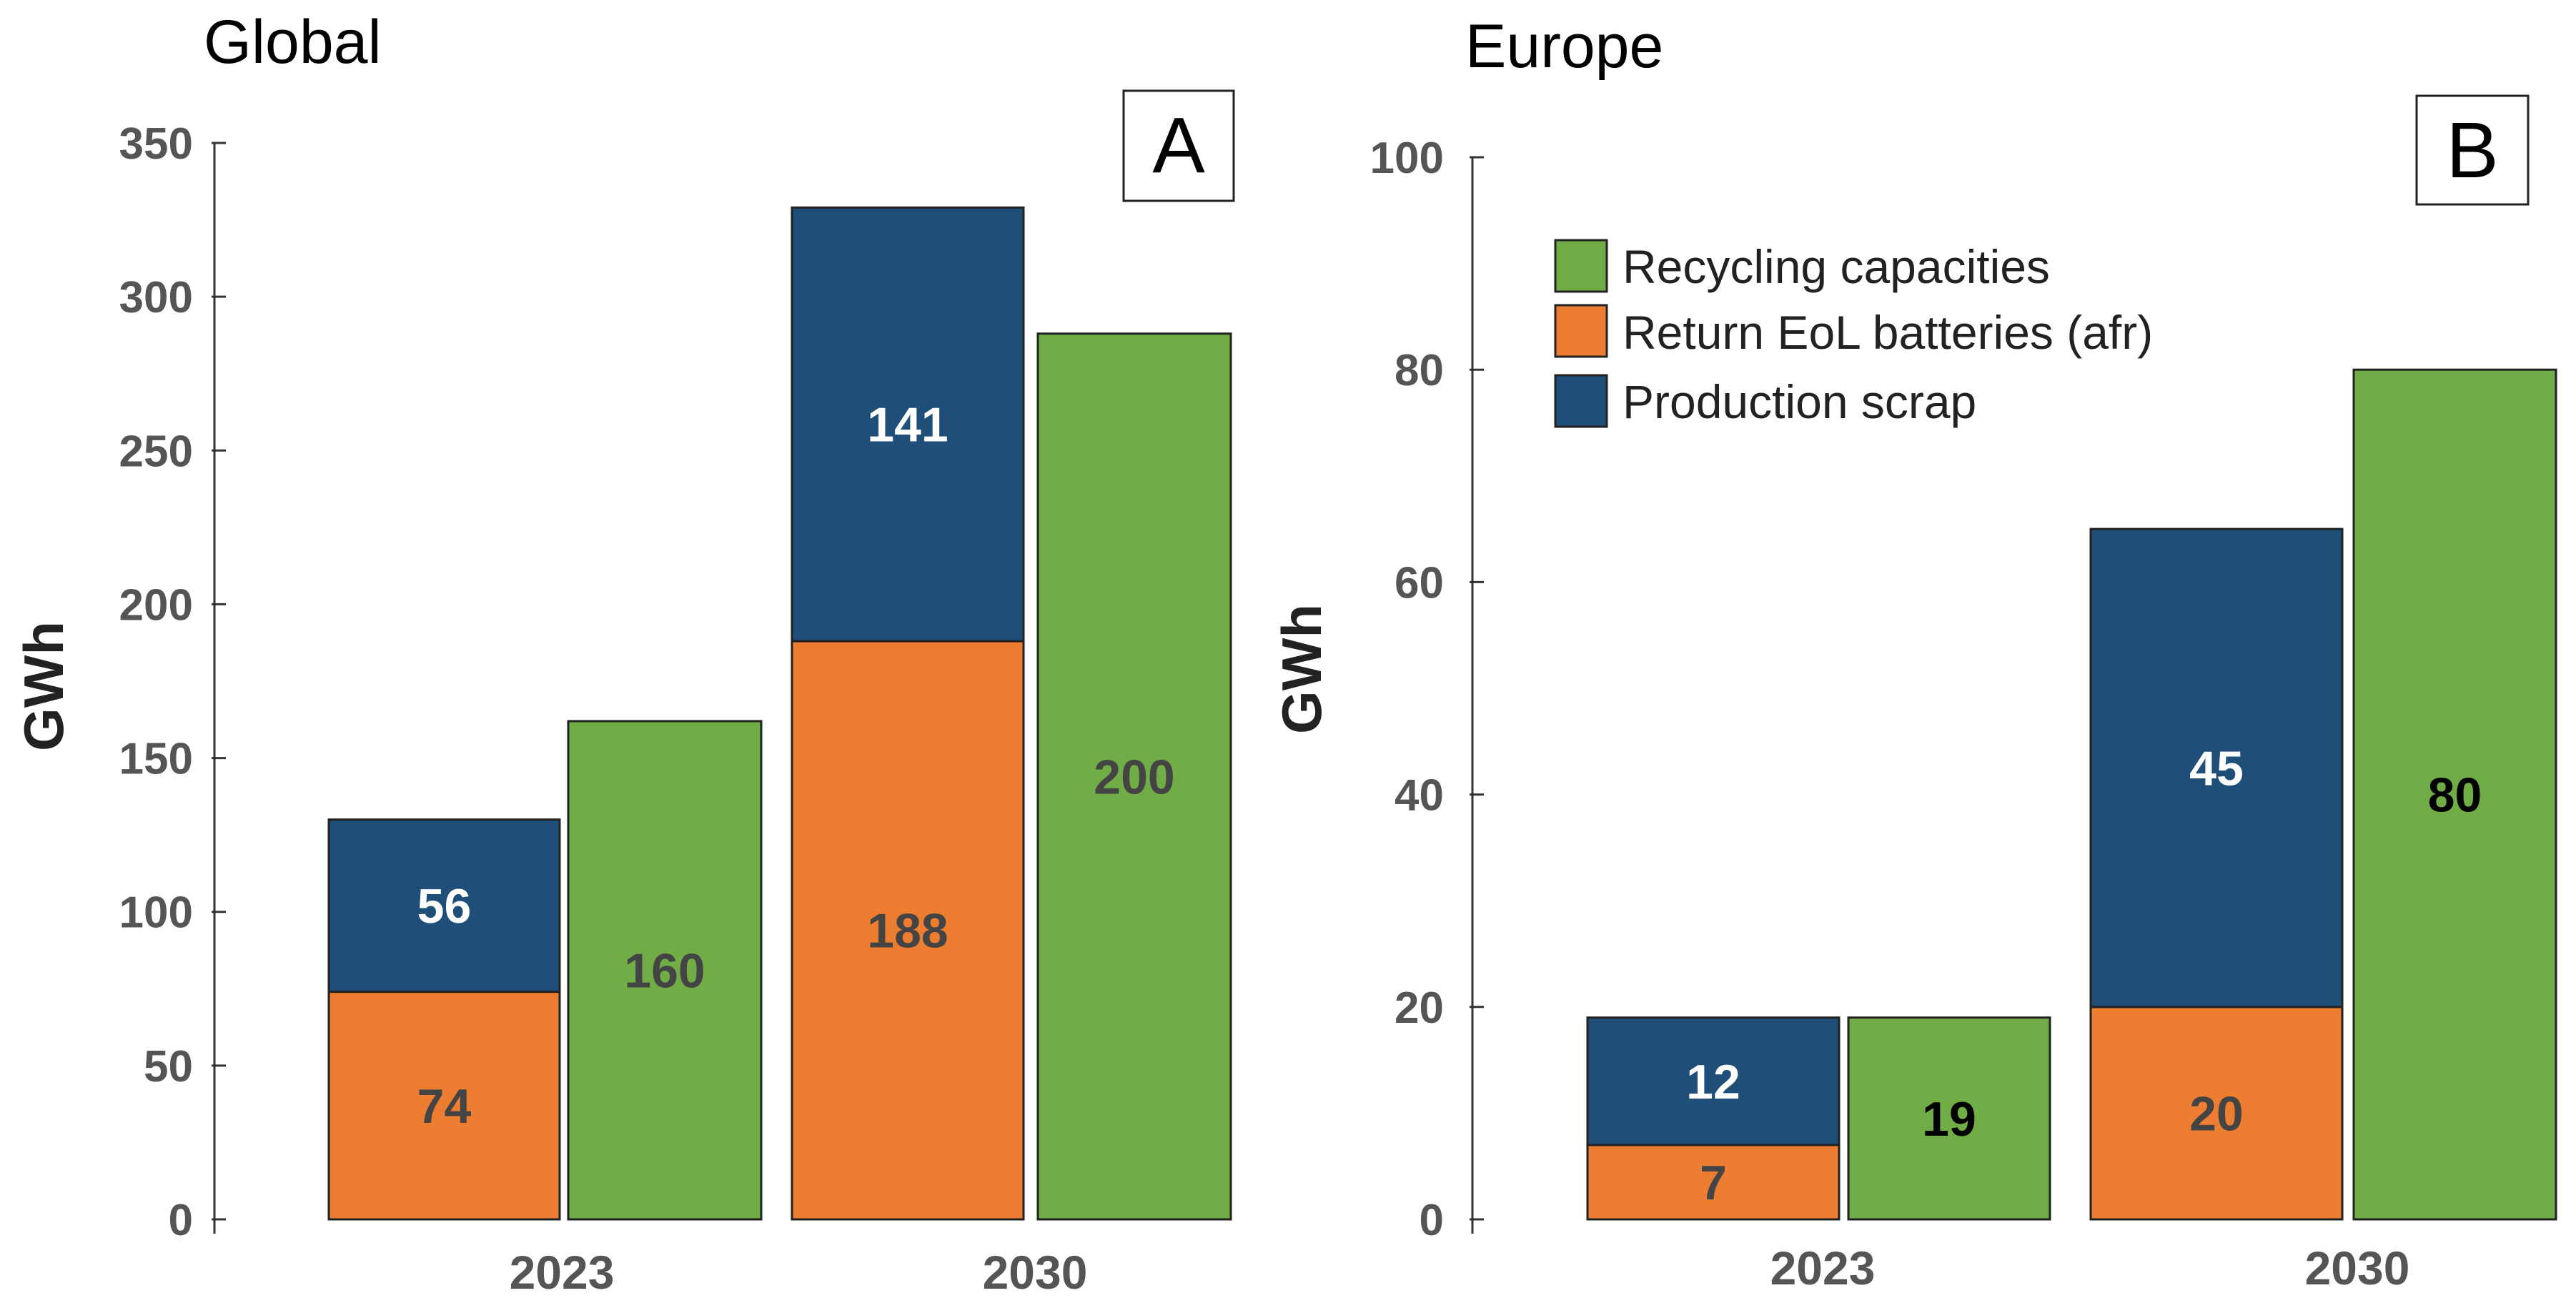 Image resolution: width=2576 pixels, height=1303 pixels. I want to click on bar-label-scrap-2030-global: 141, so click(907, 425).